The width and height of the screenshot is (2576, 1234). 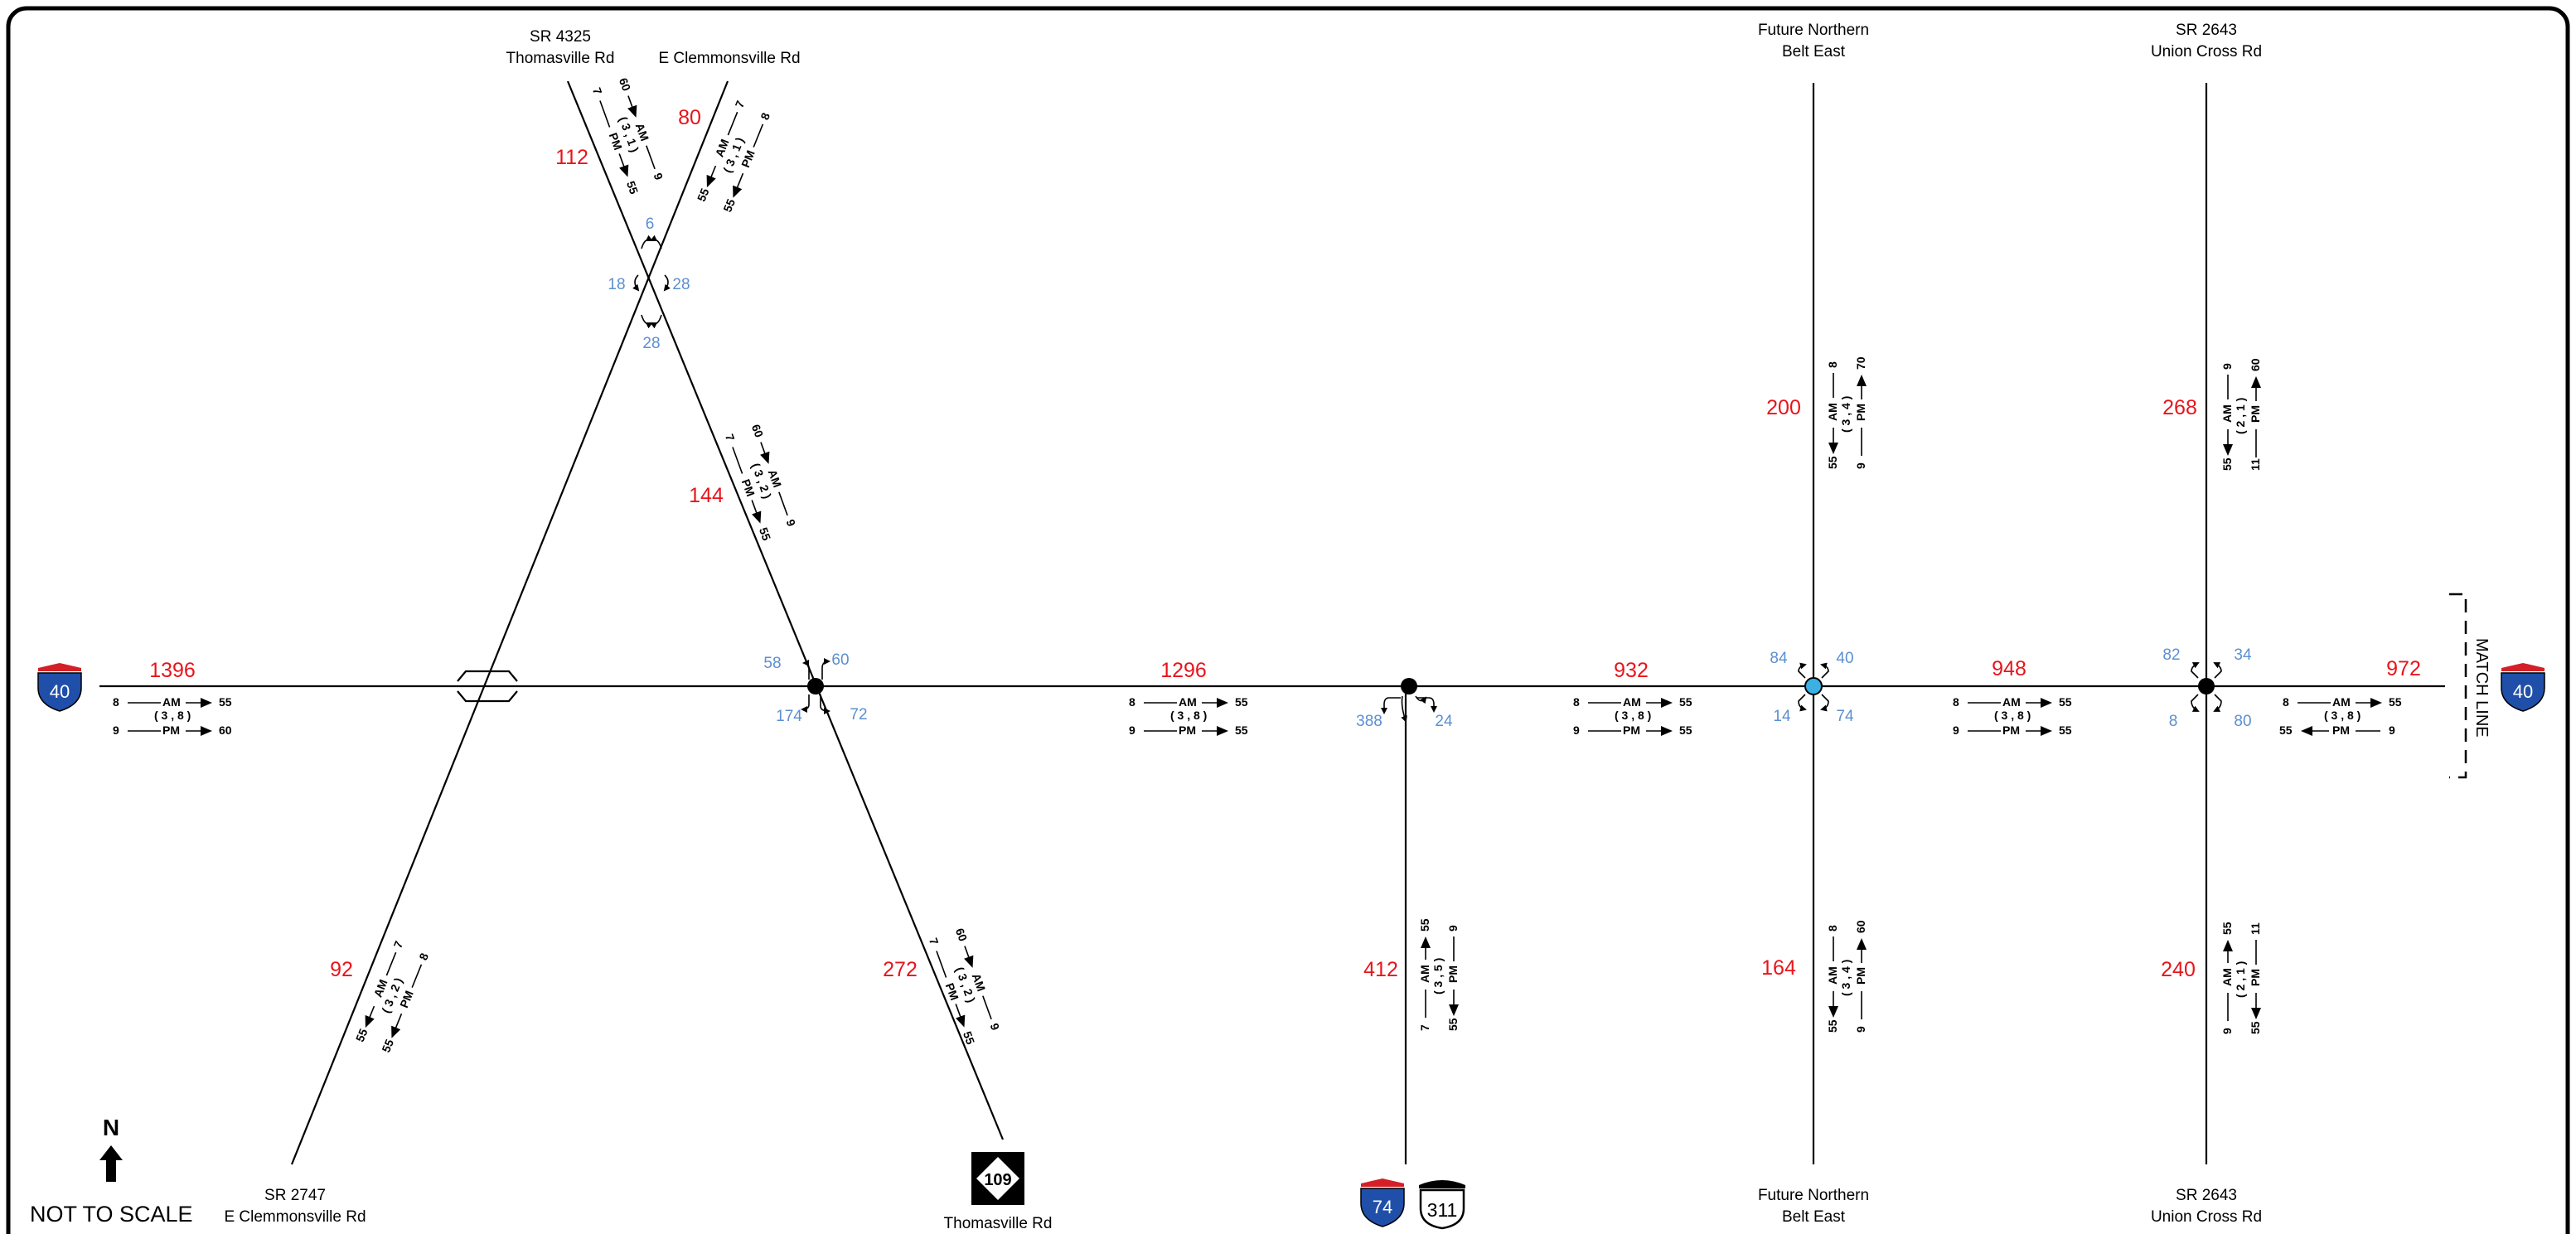 What do you see at coordinates (900, 969) in the screenshot?
I see `volume-label: 272` at bounding box center [900, 969].